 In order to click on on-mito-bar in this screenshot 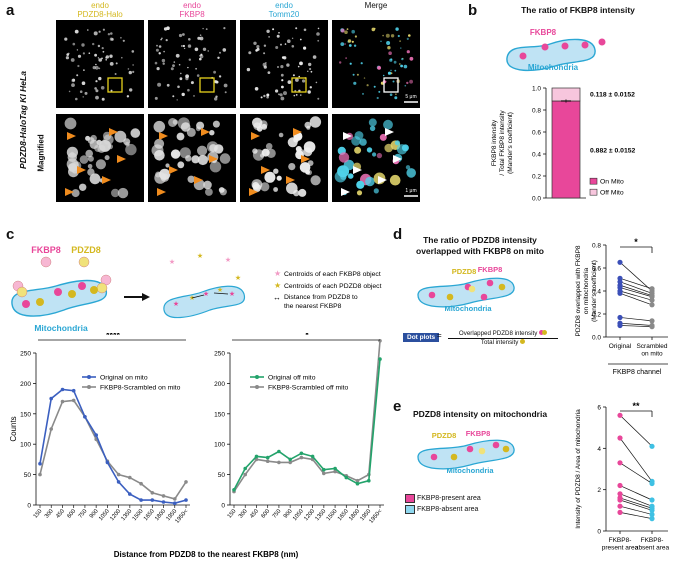, I will do `click(566, 149)`.